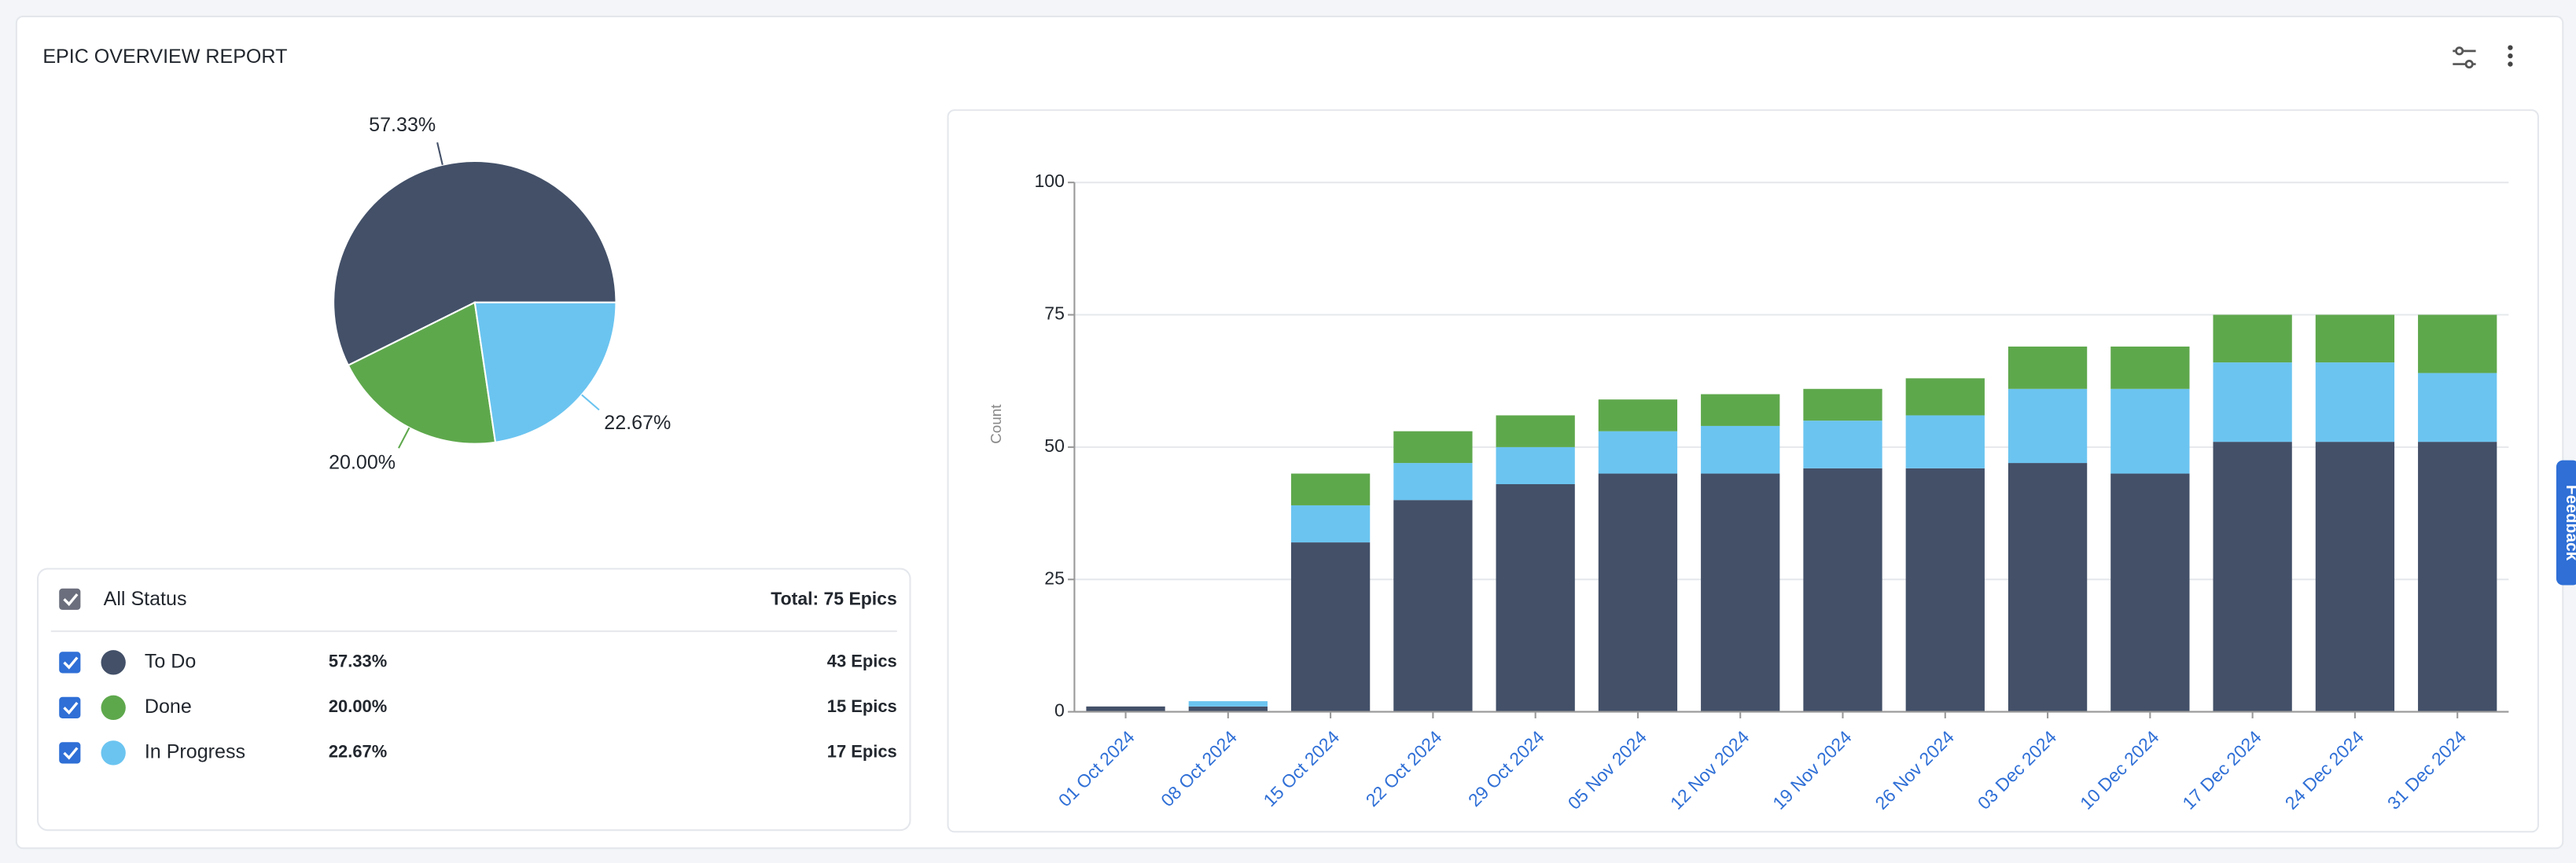 This screenshot has height=863, width=2576. I want to click on feedback-tab, so click(2566, 523).